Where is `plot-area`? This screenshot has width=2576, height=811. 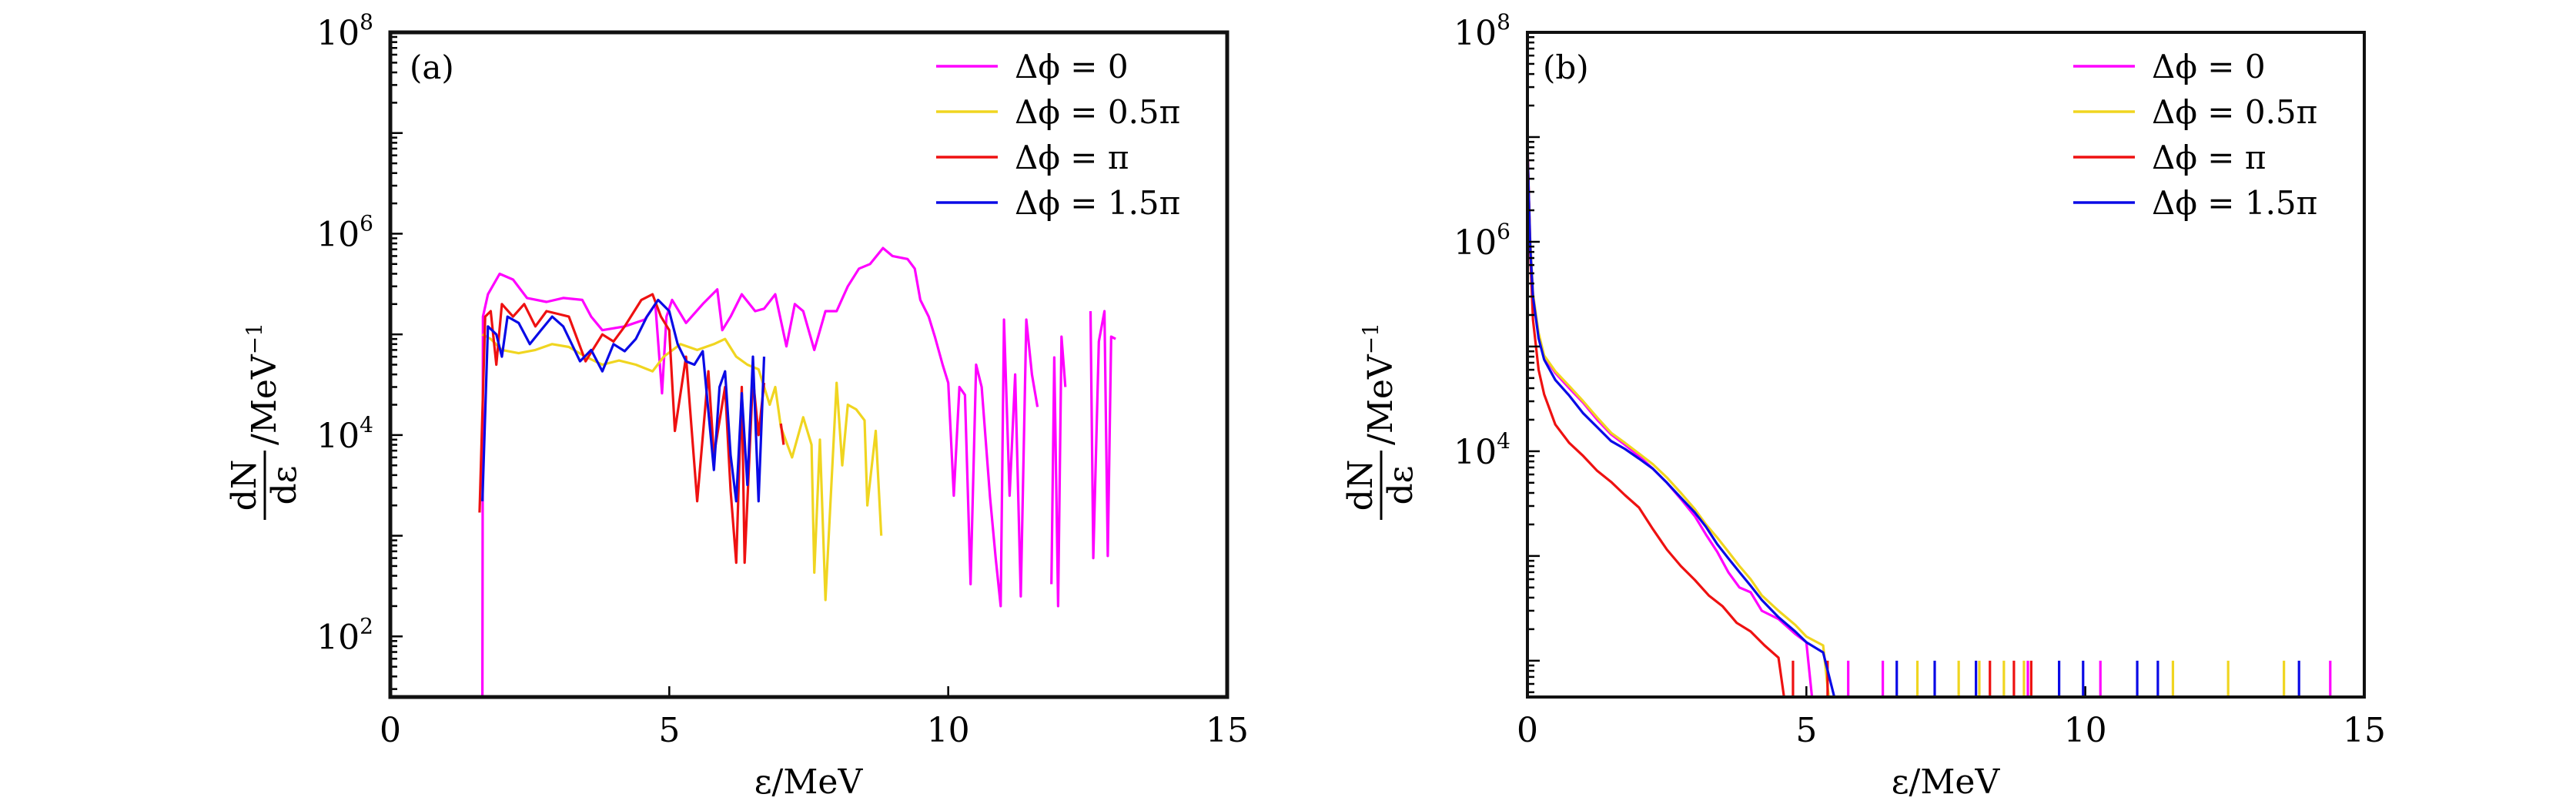
plot-area is located at coordinates (797, 471).